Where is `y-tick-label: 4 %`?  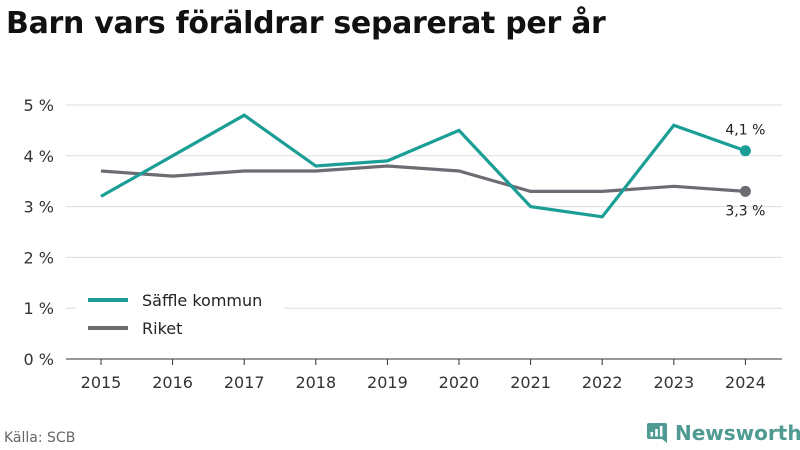
y-tick-label: 4 % is located at coordinates (39, 156).